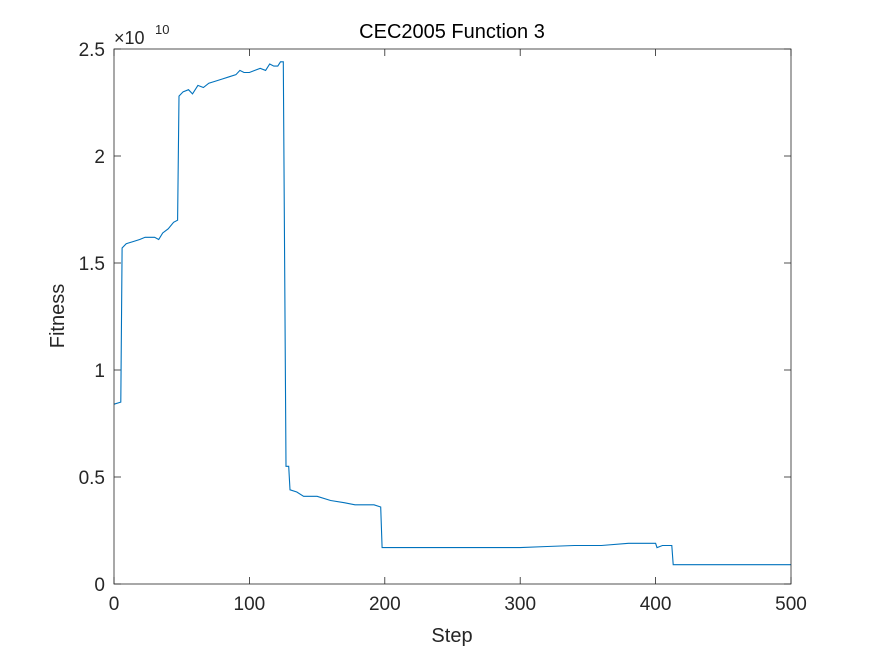 The height and width of the screenshot is (656, 875). Describe the element at coordinates (92, 264) in the screenshot. I see `y-tick-label: 1.5` at that location.